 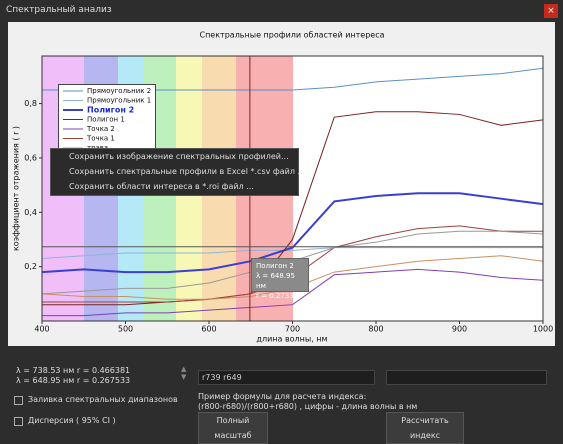 I want to click on y-tick-label: 0,4, so click(x=30, y=212).